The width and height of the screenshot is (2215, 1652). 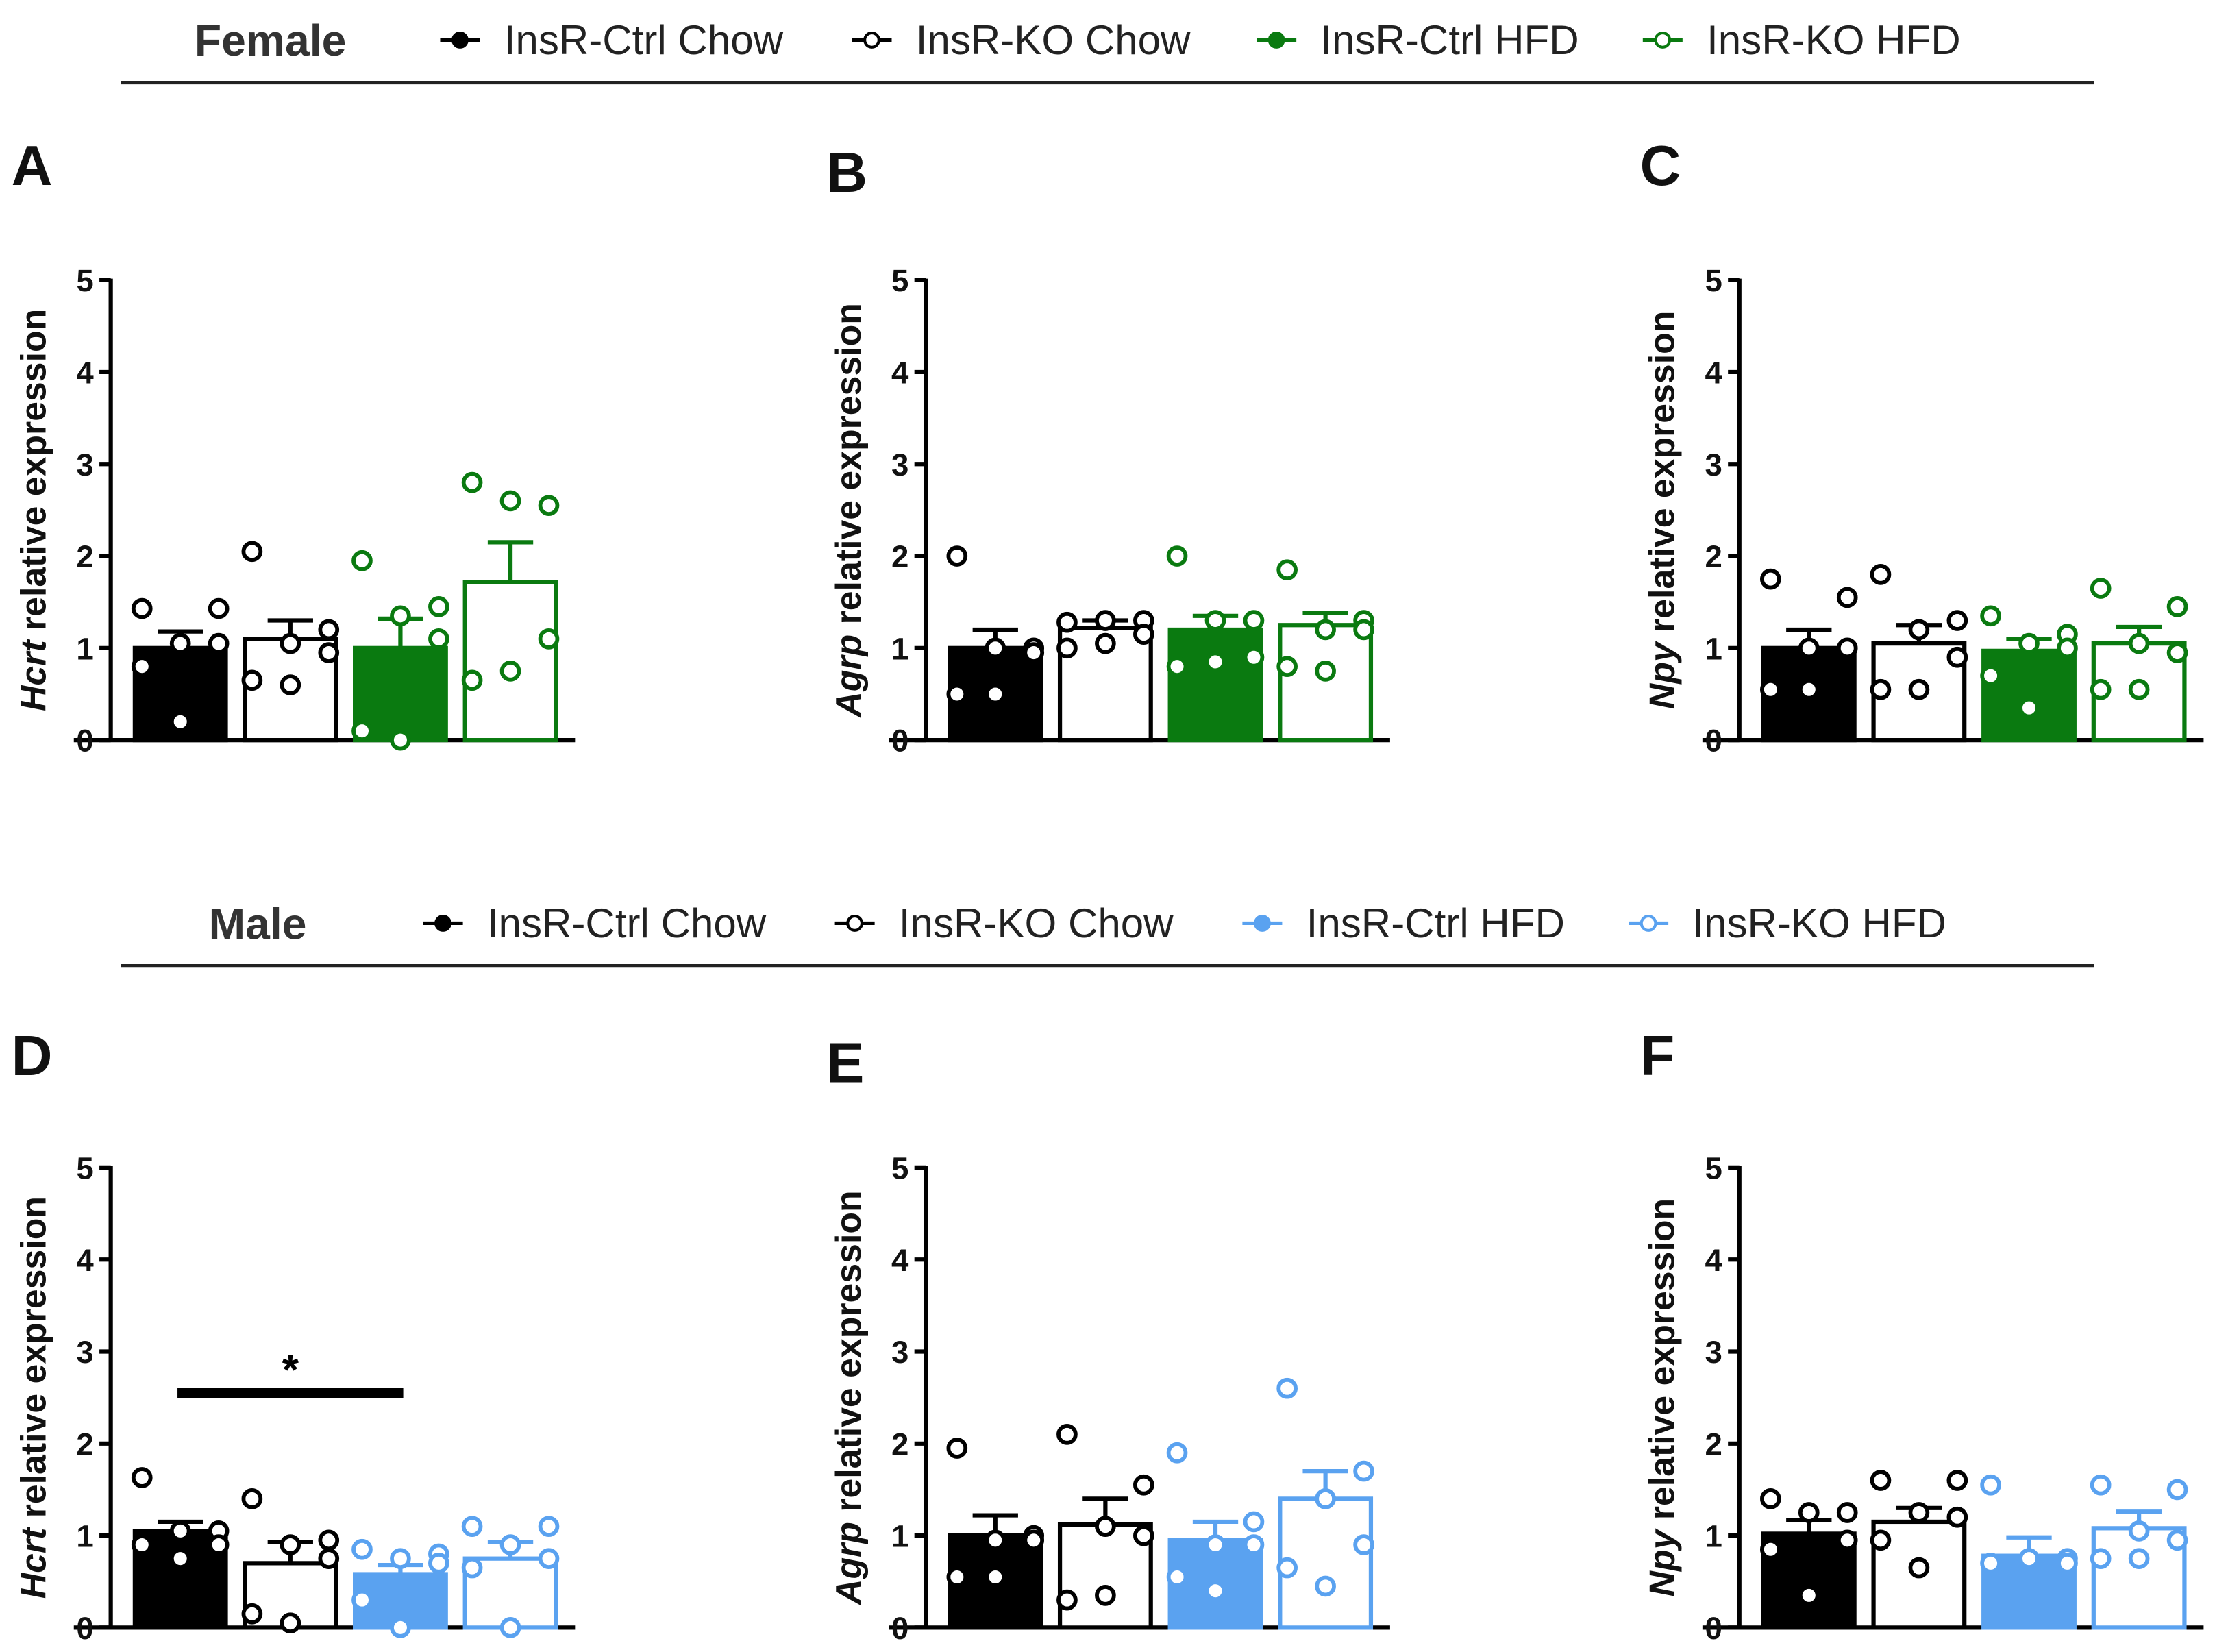 I want to click on significance-label: *, so click(x=290, y=1370).